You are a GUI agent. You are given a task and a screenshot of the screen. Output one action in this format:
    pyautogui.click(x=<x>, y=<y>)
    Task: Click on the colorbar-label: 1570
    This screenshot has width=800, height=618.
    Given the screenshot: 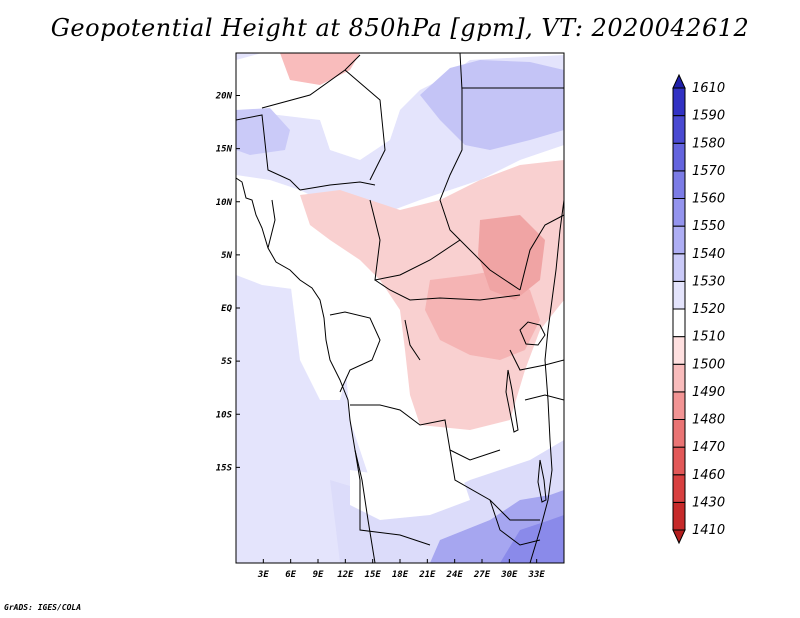 What is the action you would take?
    pyautogui.click(x=708, y=171)
    